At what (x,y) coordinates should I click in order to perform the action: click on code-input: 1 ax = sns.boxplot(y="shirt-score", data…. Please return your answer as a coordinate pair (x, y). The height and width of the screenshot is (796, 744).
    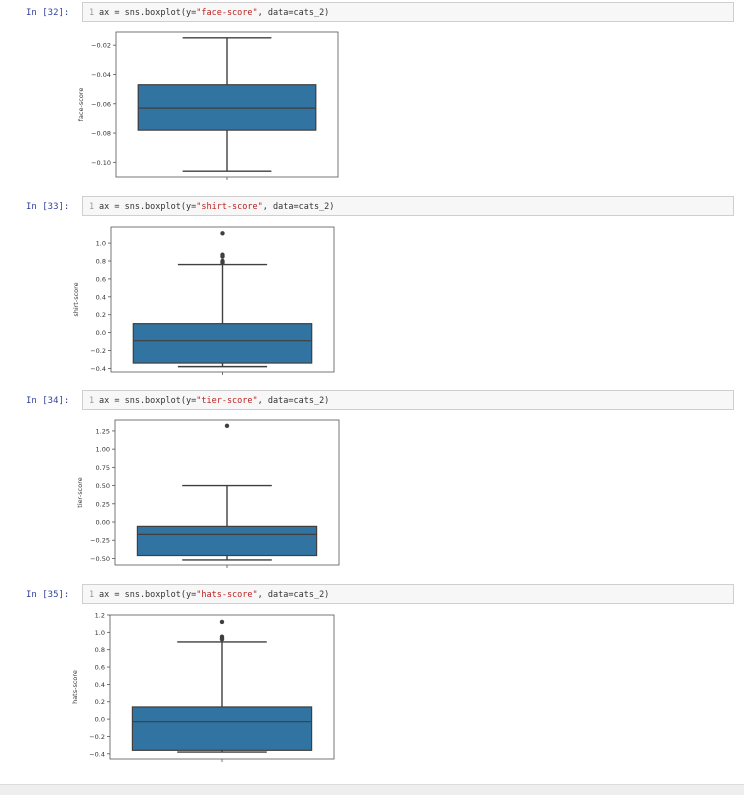
    Looking at the image, I should click on (408, 206).